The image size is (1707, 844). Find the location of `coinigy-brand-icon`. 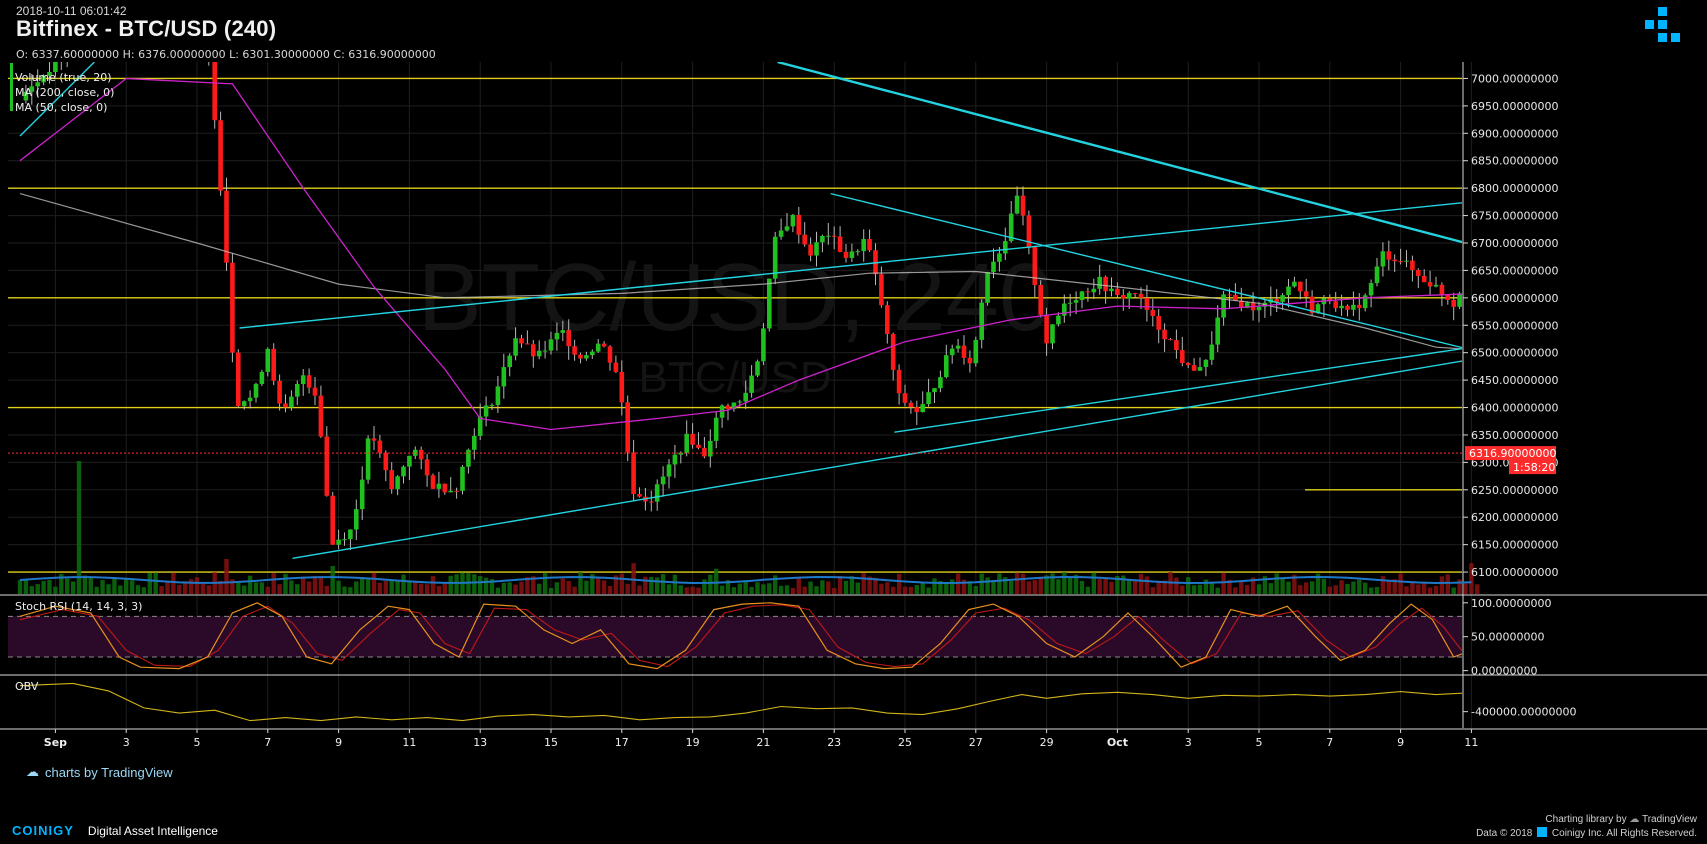

coinigy-brand-icon is located at coordinates (1662, 24).